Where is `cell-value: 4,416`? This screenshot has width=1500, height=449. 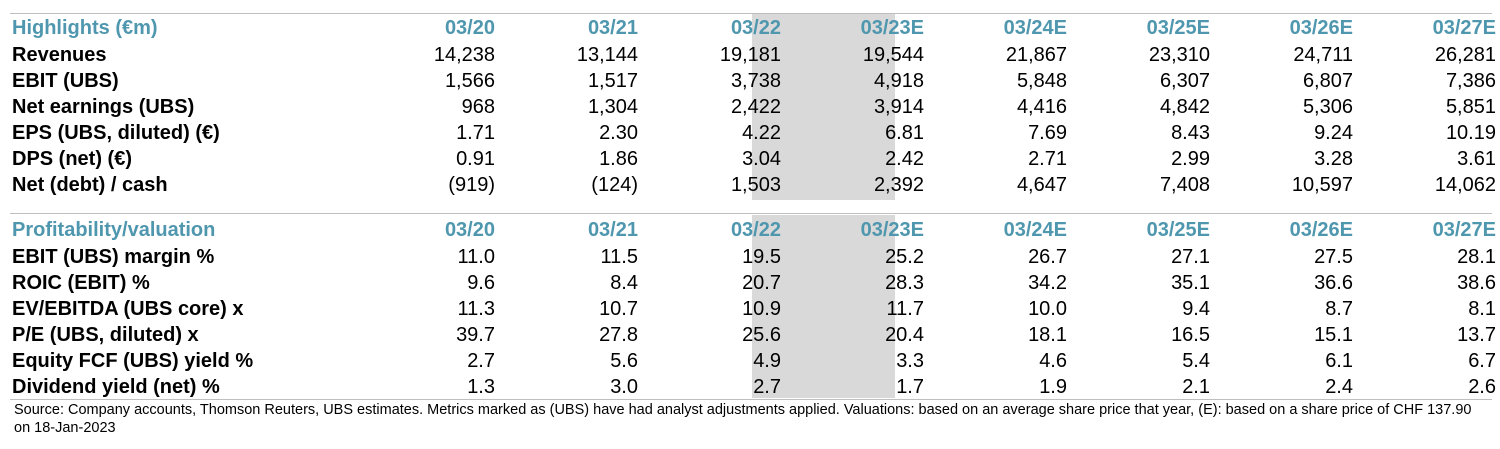 cell-value: 4,416 is located at coordinates (1041, 107).